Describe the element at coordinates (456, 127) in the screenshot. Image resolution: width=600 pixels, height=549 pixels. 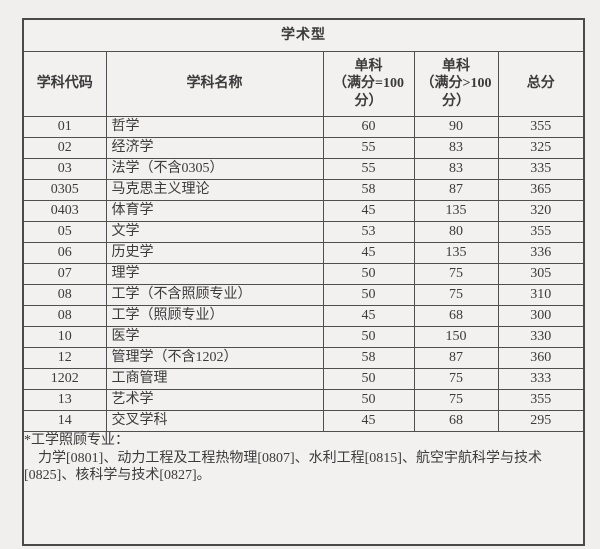
I see `cell-single-gt100: 90` at that location.